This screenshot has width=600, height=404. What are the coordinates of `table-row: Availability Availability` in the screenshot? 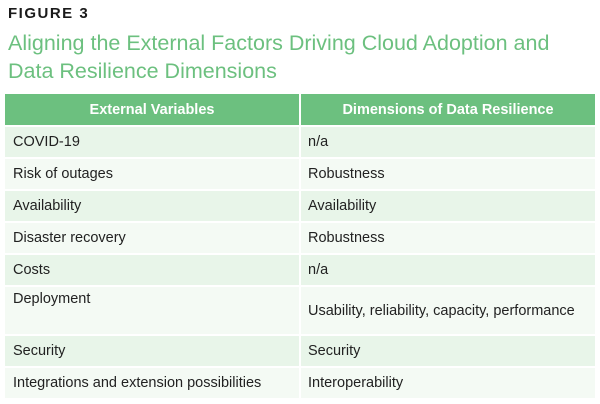 It's located at (300, 205).